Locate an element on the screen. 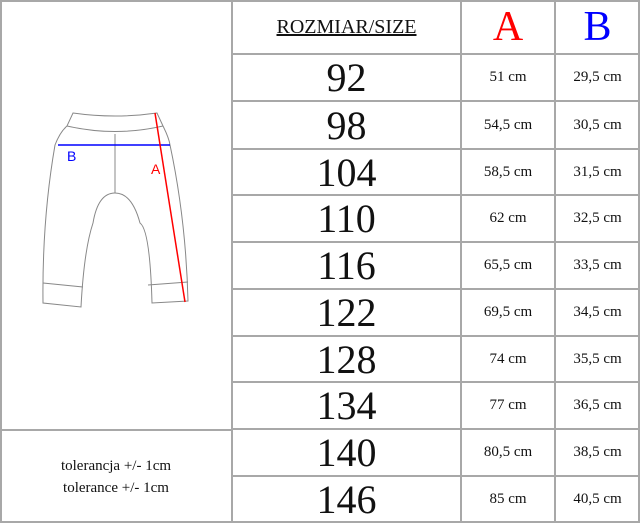  pants-diagram: B A is located at coordinates (115, 210).